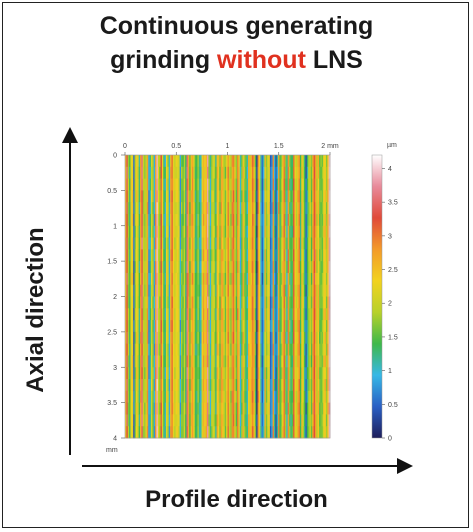 The width and height of the screenshot is (473, 532). Describe the element at coordinates (112, 262) in the screenshot. I see `y-tick-label: 1.5` at that location.